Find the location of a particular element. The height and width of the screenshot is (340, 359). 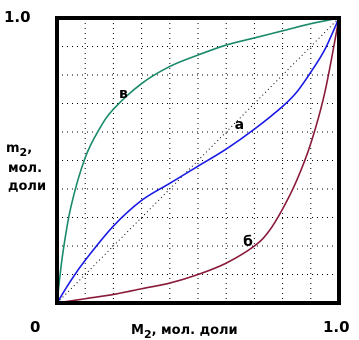

x-axis-label-rest: , мол. доли is located at coordinates (195, 330).